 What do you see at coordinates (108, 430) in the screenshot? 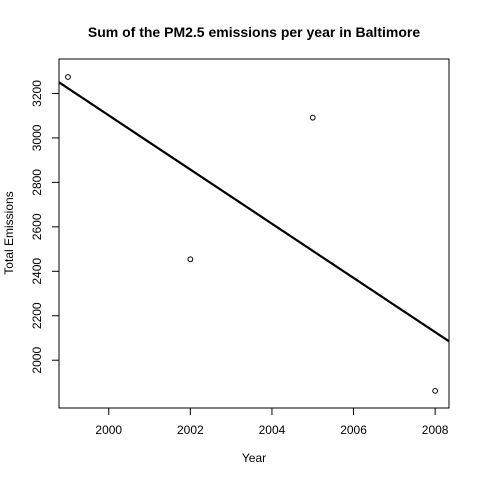
I see `x-tick-label: 2000` at bounding box center [108, 430].